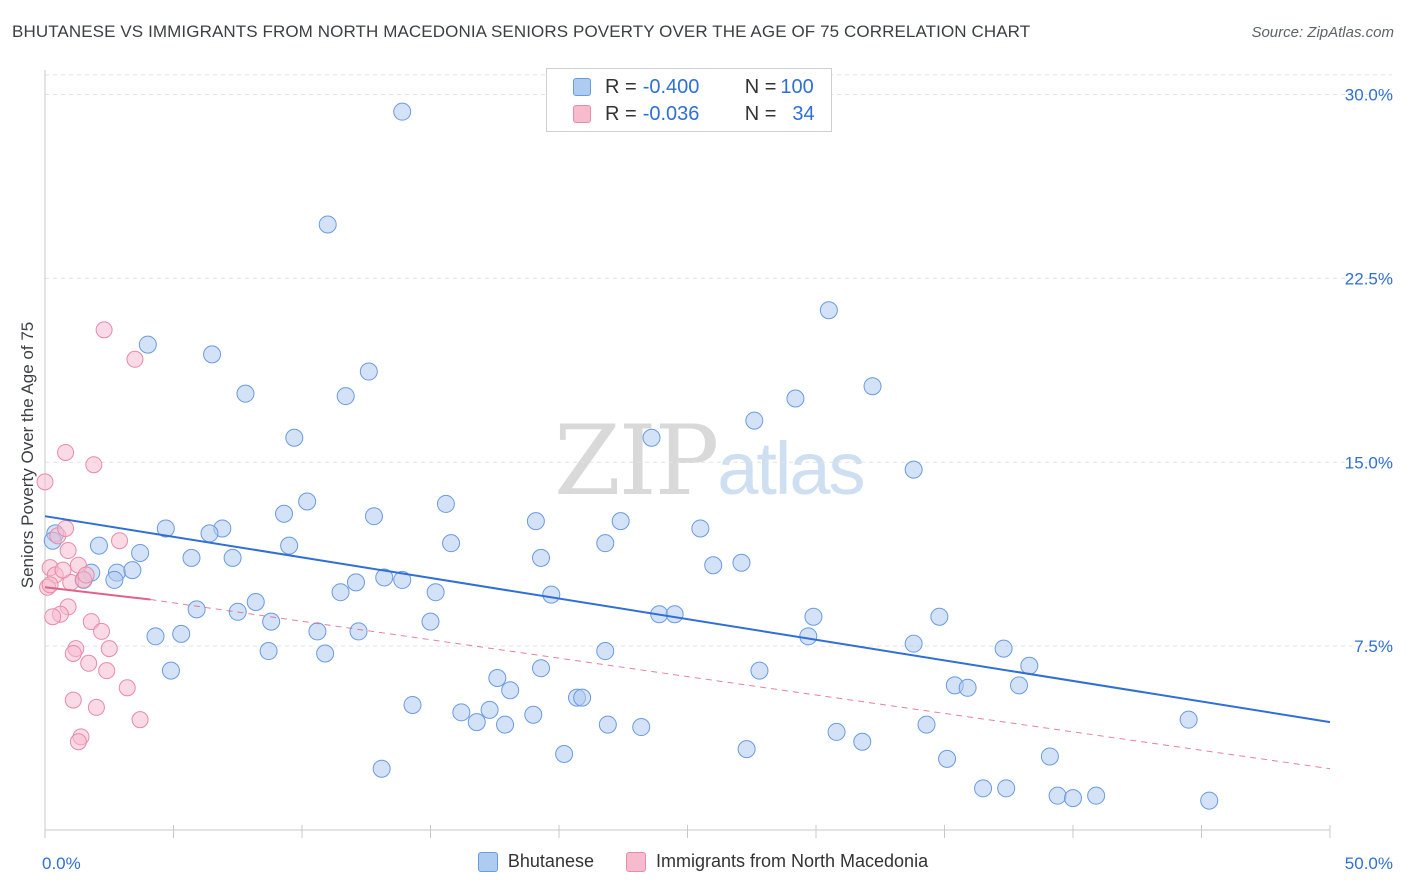 Image resolution: width=1406 pixels, height=892 pixels. Describe the element at coordinates (61, 863) in the screenshot. I see `x-tick-label-min: 0.0%` at that location.